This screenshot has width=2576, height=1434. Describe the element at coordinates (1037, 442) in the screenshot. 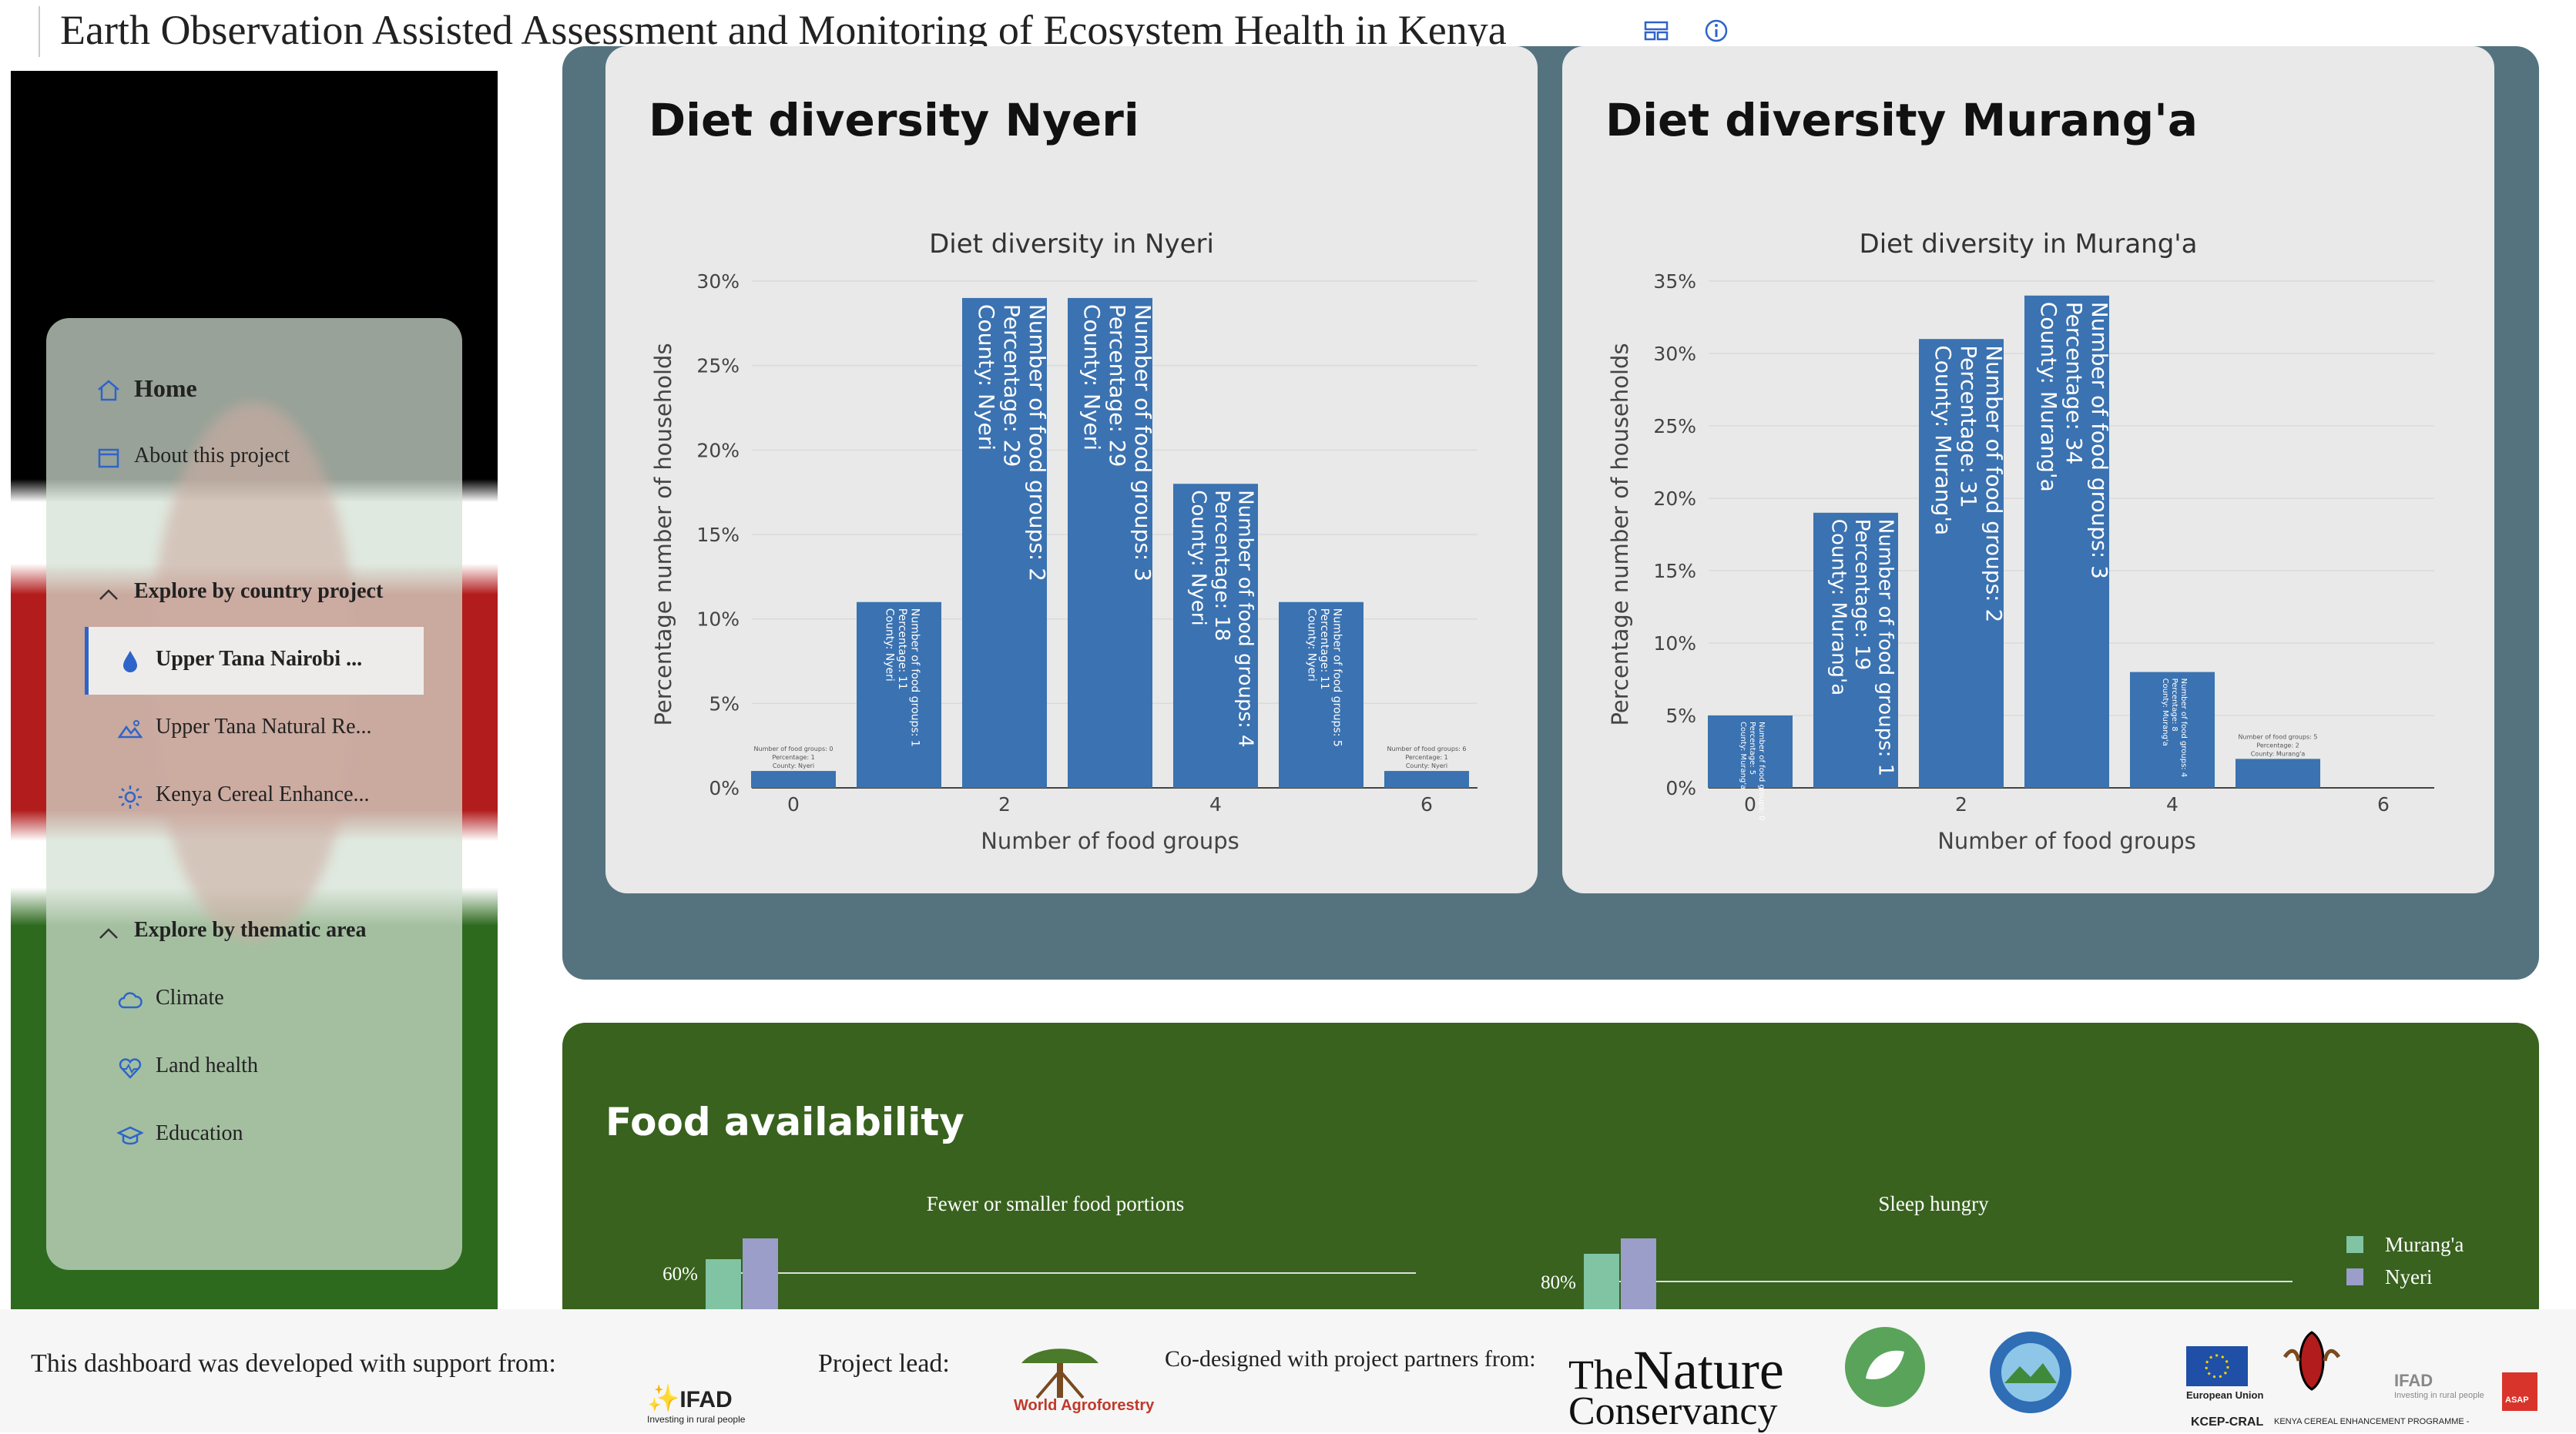

I see `nyeri-bar-label: Number of food groups: 2` at that location.